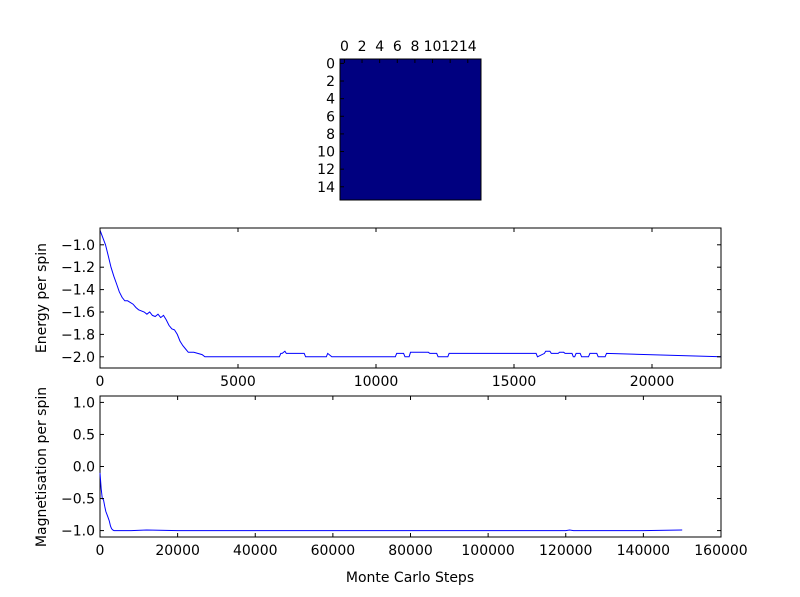 Image resolution: width=800 pixels, height=597 pixels. What do you see at coordinates (643, 551) in the screenshot?
I see `magnetisation-x-tick-label: 140000` at bounding box center [643, 551].